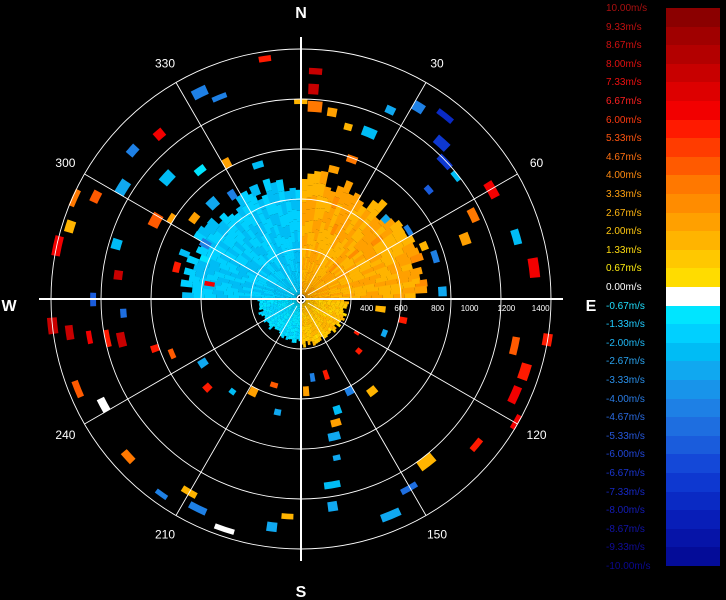 The height and width of the screenshot is (600, 726). Describe the element at coordinates (537, 435) in the screenshot. I see `azimuth-label: 120` at that location.